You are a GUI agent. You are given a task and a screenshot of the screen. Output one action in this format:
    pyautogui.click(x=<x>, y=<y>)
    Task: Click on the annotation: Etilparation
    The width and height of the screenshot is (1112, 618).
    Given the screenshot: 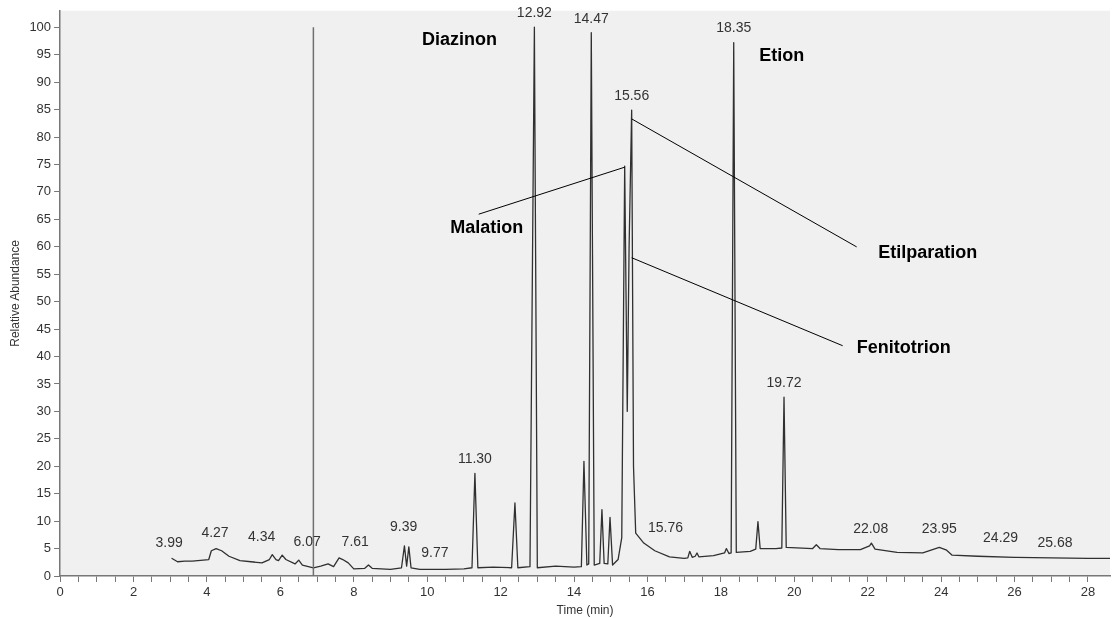 What is the action you would take?
    pyautogui.click(x=928, y=251)
    